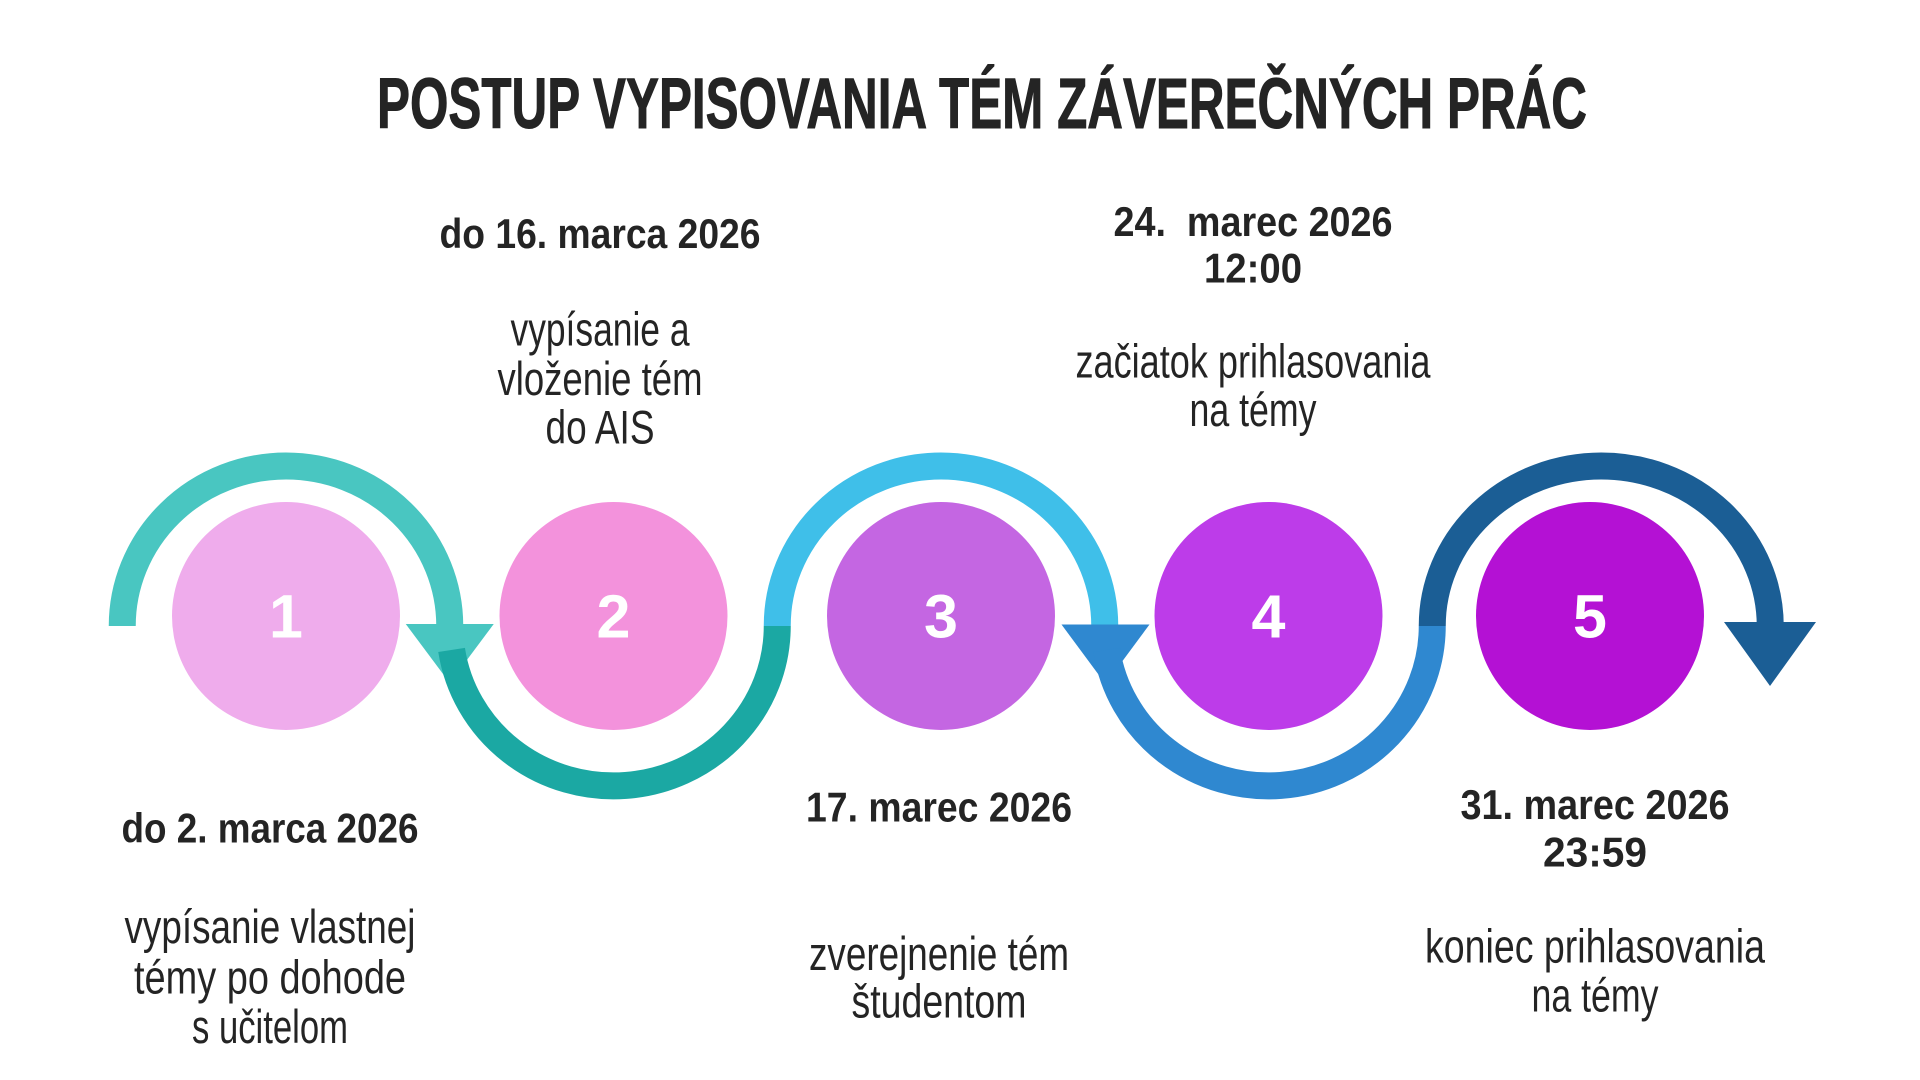 This screenshot has height=1080, width=1920. What do you see at coordinates (1253, 268) in the screenshot?
I see `svg-text: 12:00` at bounding box center [1253, 268].